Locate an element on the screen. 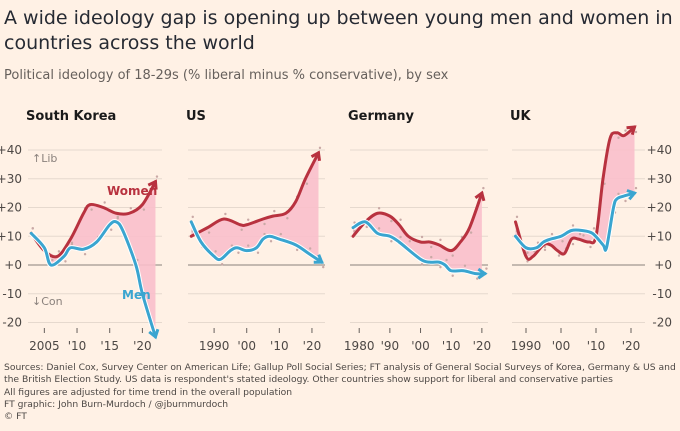 The width and height of the screenshot is (680, 431). x-tick-label: '15 is located at coordinates (109, 346).